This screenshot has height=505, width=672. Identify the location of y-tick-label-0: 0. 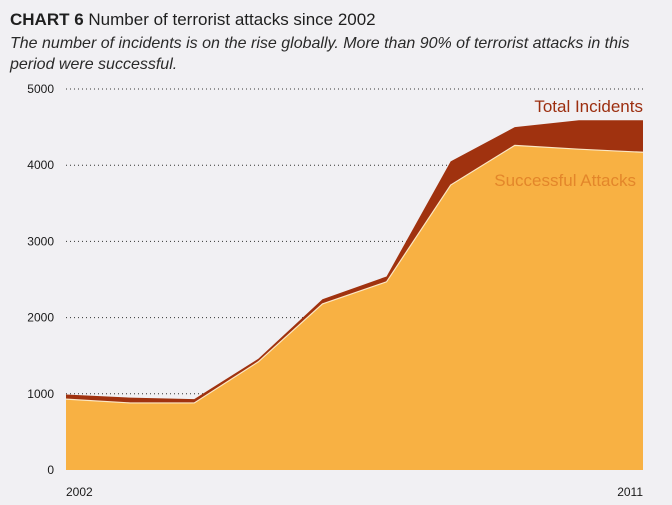
(50, 470).